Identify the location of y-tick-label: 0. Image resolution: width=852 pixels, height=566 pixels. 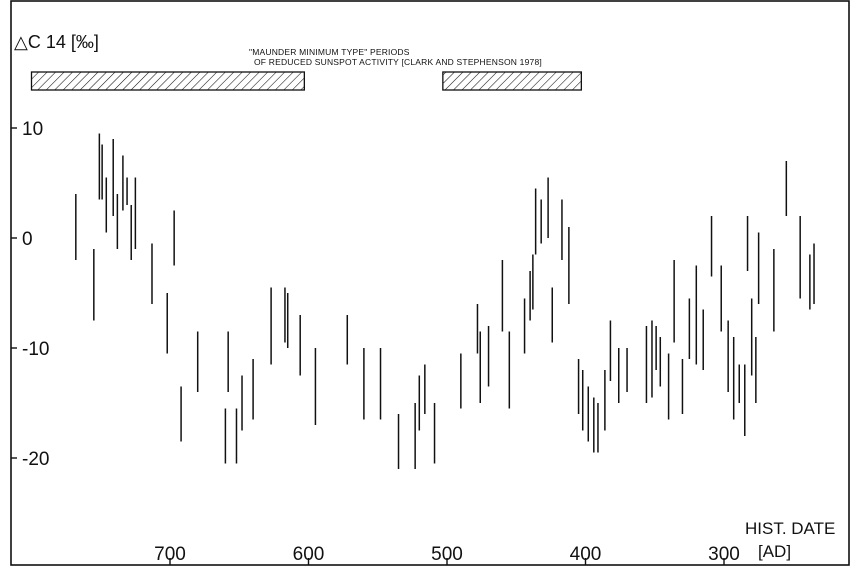
(27, 239).